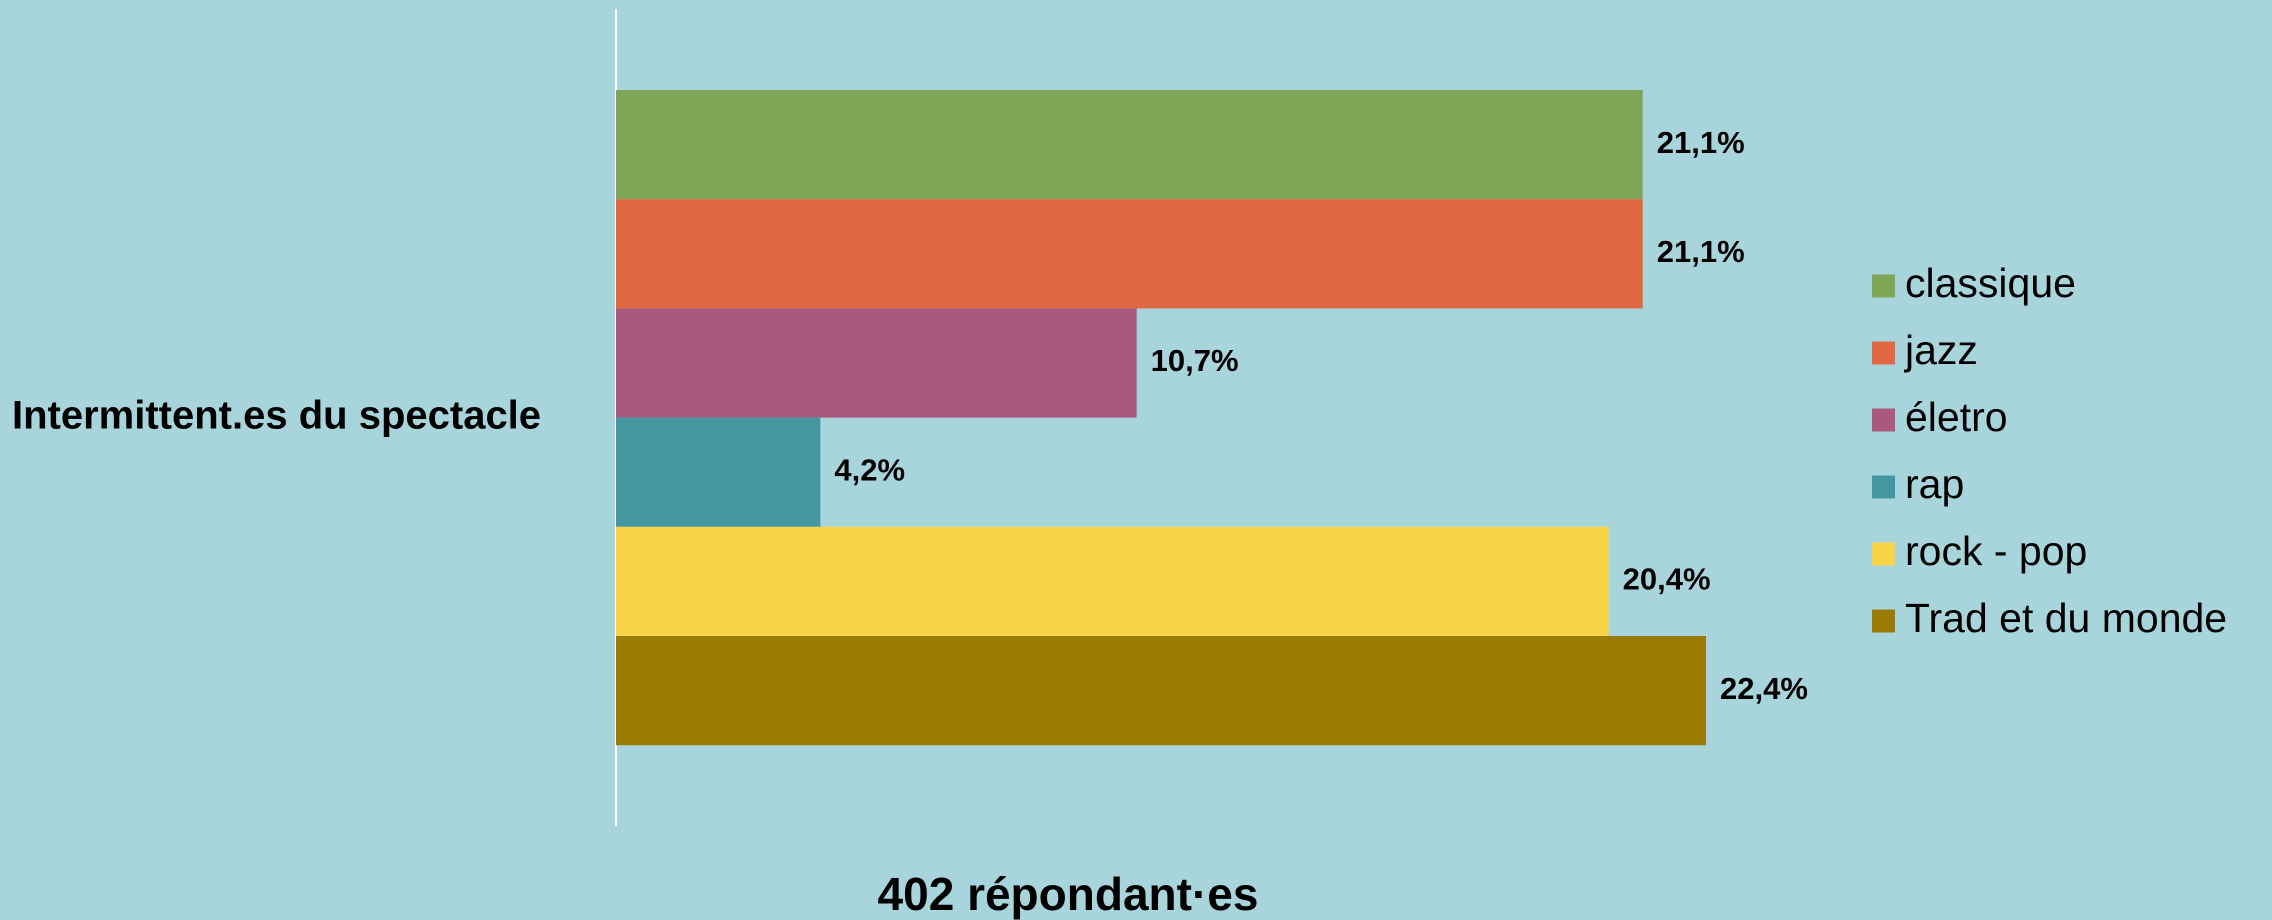 This screenshot has width=2272, height=920. What do you see at coordinates (1996, 551) in the screenshot?
I see `legend-label: rock - pop` at bounding box center [1996, 551].